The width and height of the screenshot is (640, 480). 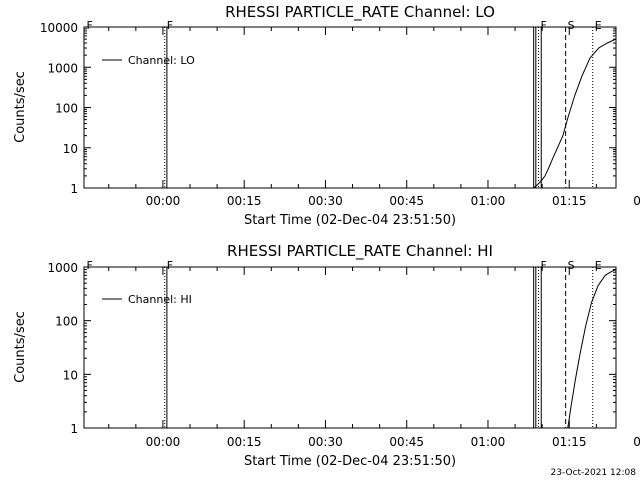 What do you see at coordinates (571, 25) in the screenshot?
I see `lo-event-marker-label: S` at bounding box center [571, 25].